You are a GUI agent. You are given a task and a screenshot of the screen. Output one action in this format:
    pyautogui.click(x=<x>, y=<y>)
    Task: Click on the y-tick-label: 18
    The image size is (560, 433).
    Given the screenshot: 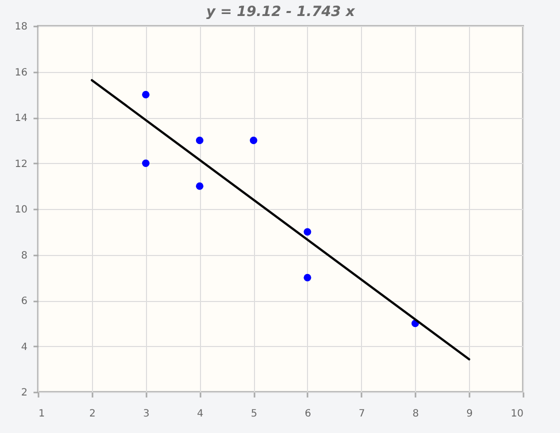 What is the action you would take?
    pyautogui.click(x=21, y=27)
    